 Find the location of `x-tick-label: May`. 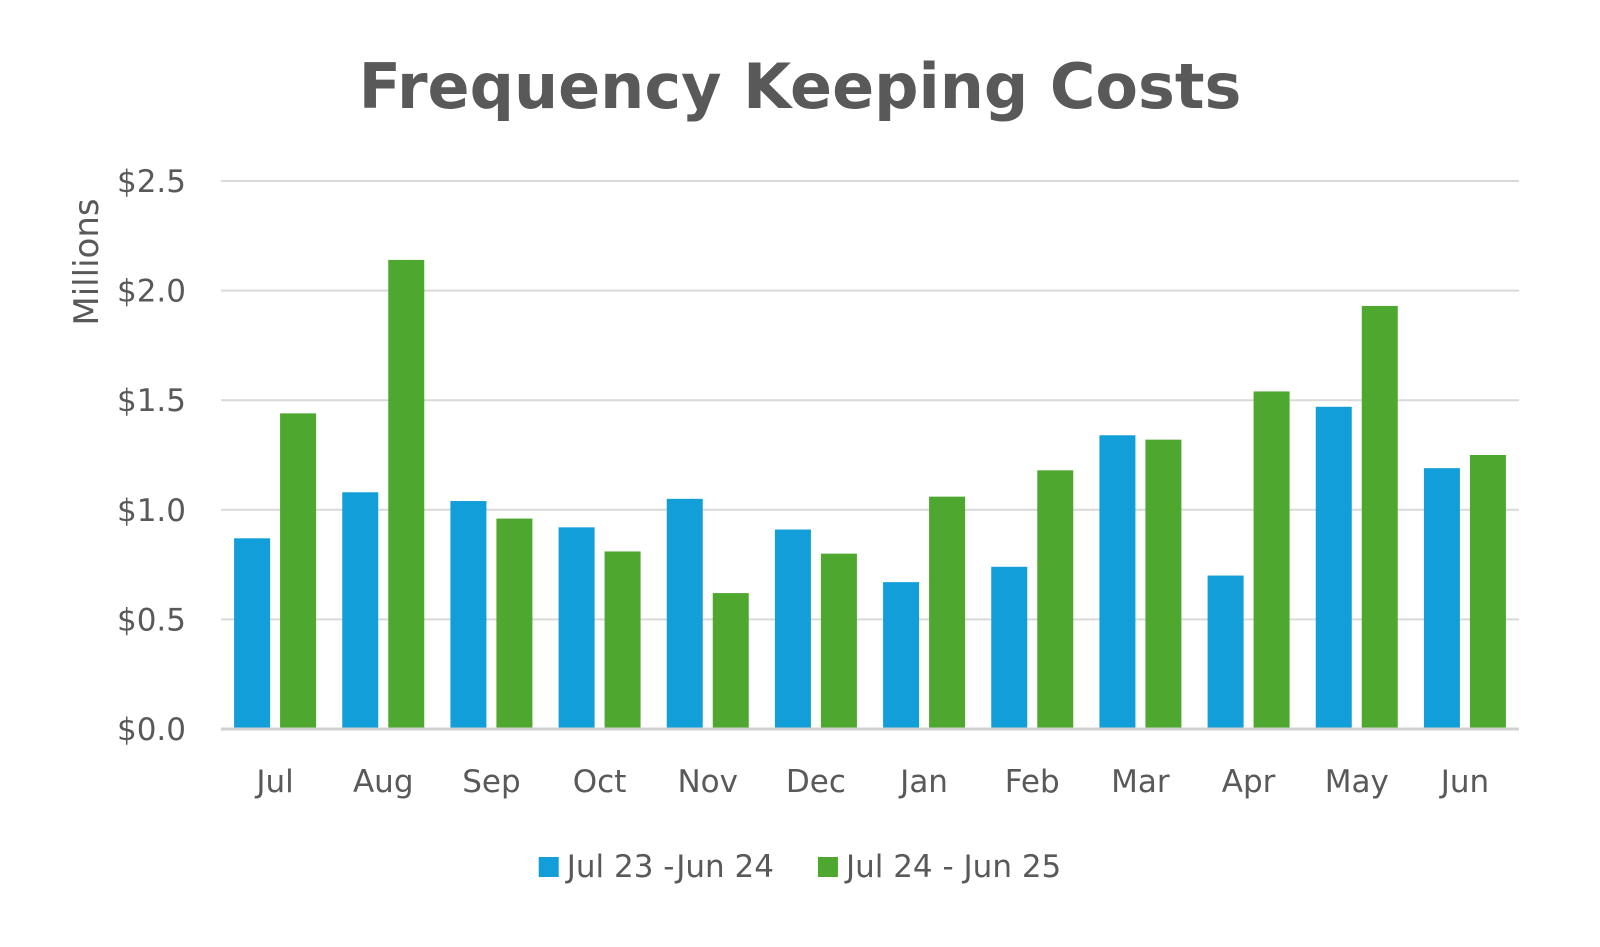

x-tick-label: May is located at coordinates (1357, 782).